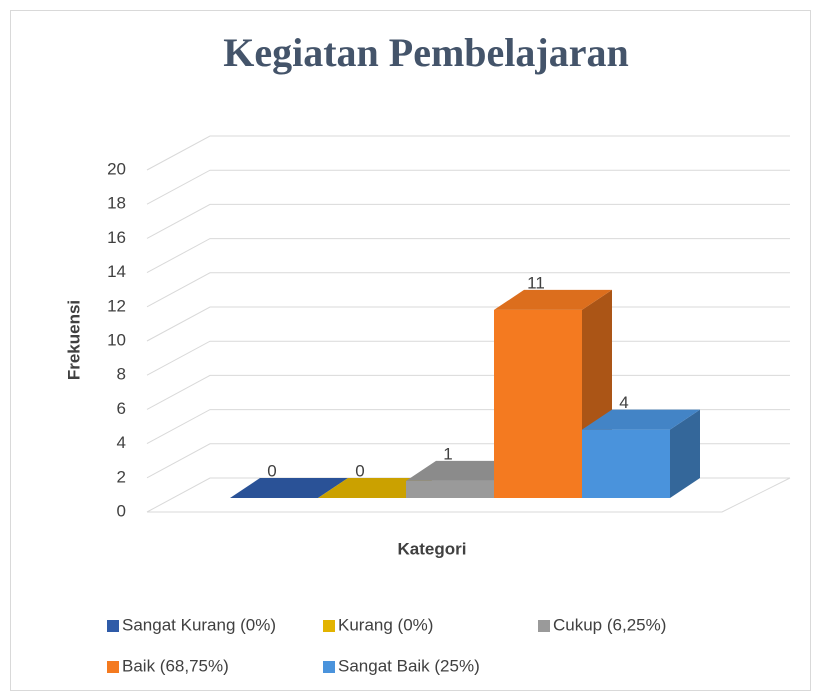  I want to click on y-tick-label: 2, so click(121, 476).